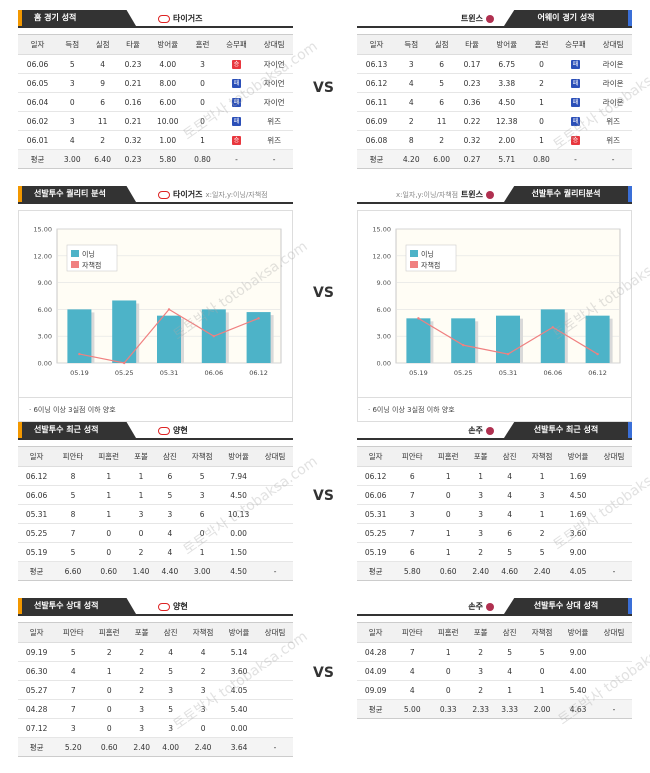 The height and width of the screenshot is (773, 650). What do you see at coordinates (494, 102) in the screenshot?
I see `table-row: 06.11 4 6 0.36 4.50 1 패 라이온` at bounding box center [494, 102].